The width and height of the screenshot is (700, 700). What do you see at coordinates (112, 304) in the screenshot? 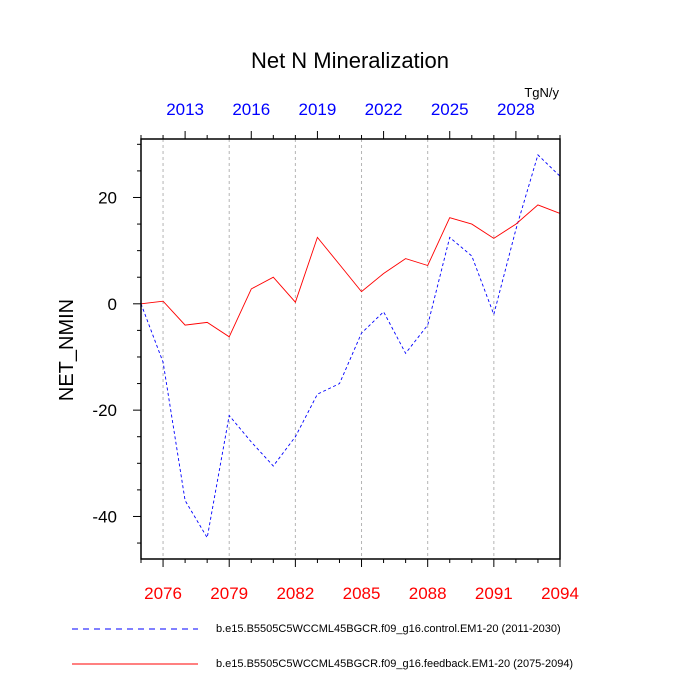
I see `y-tick-label: 0` at bounding box center [112, 304].